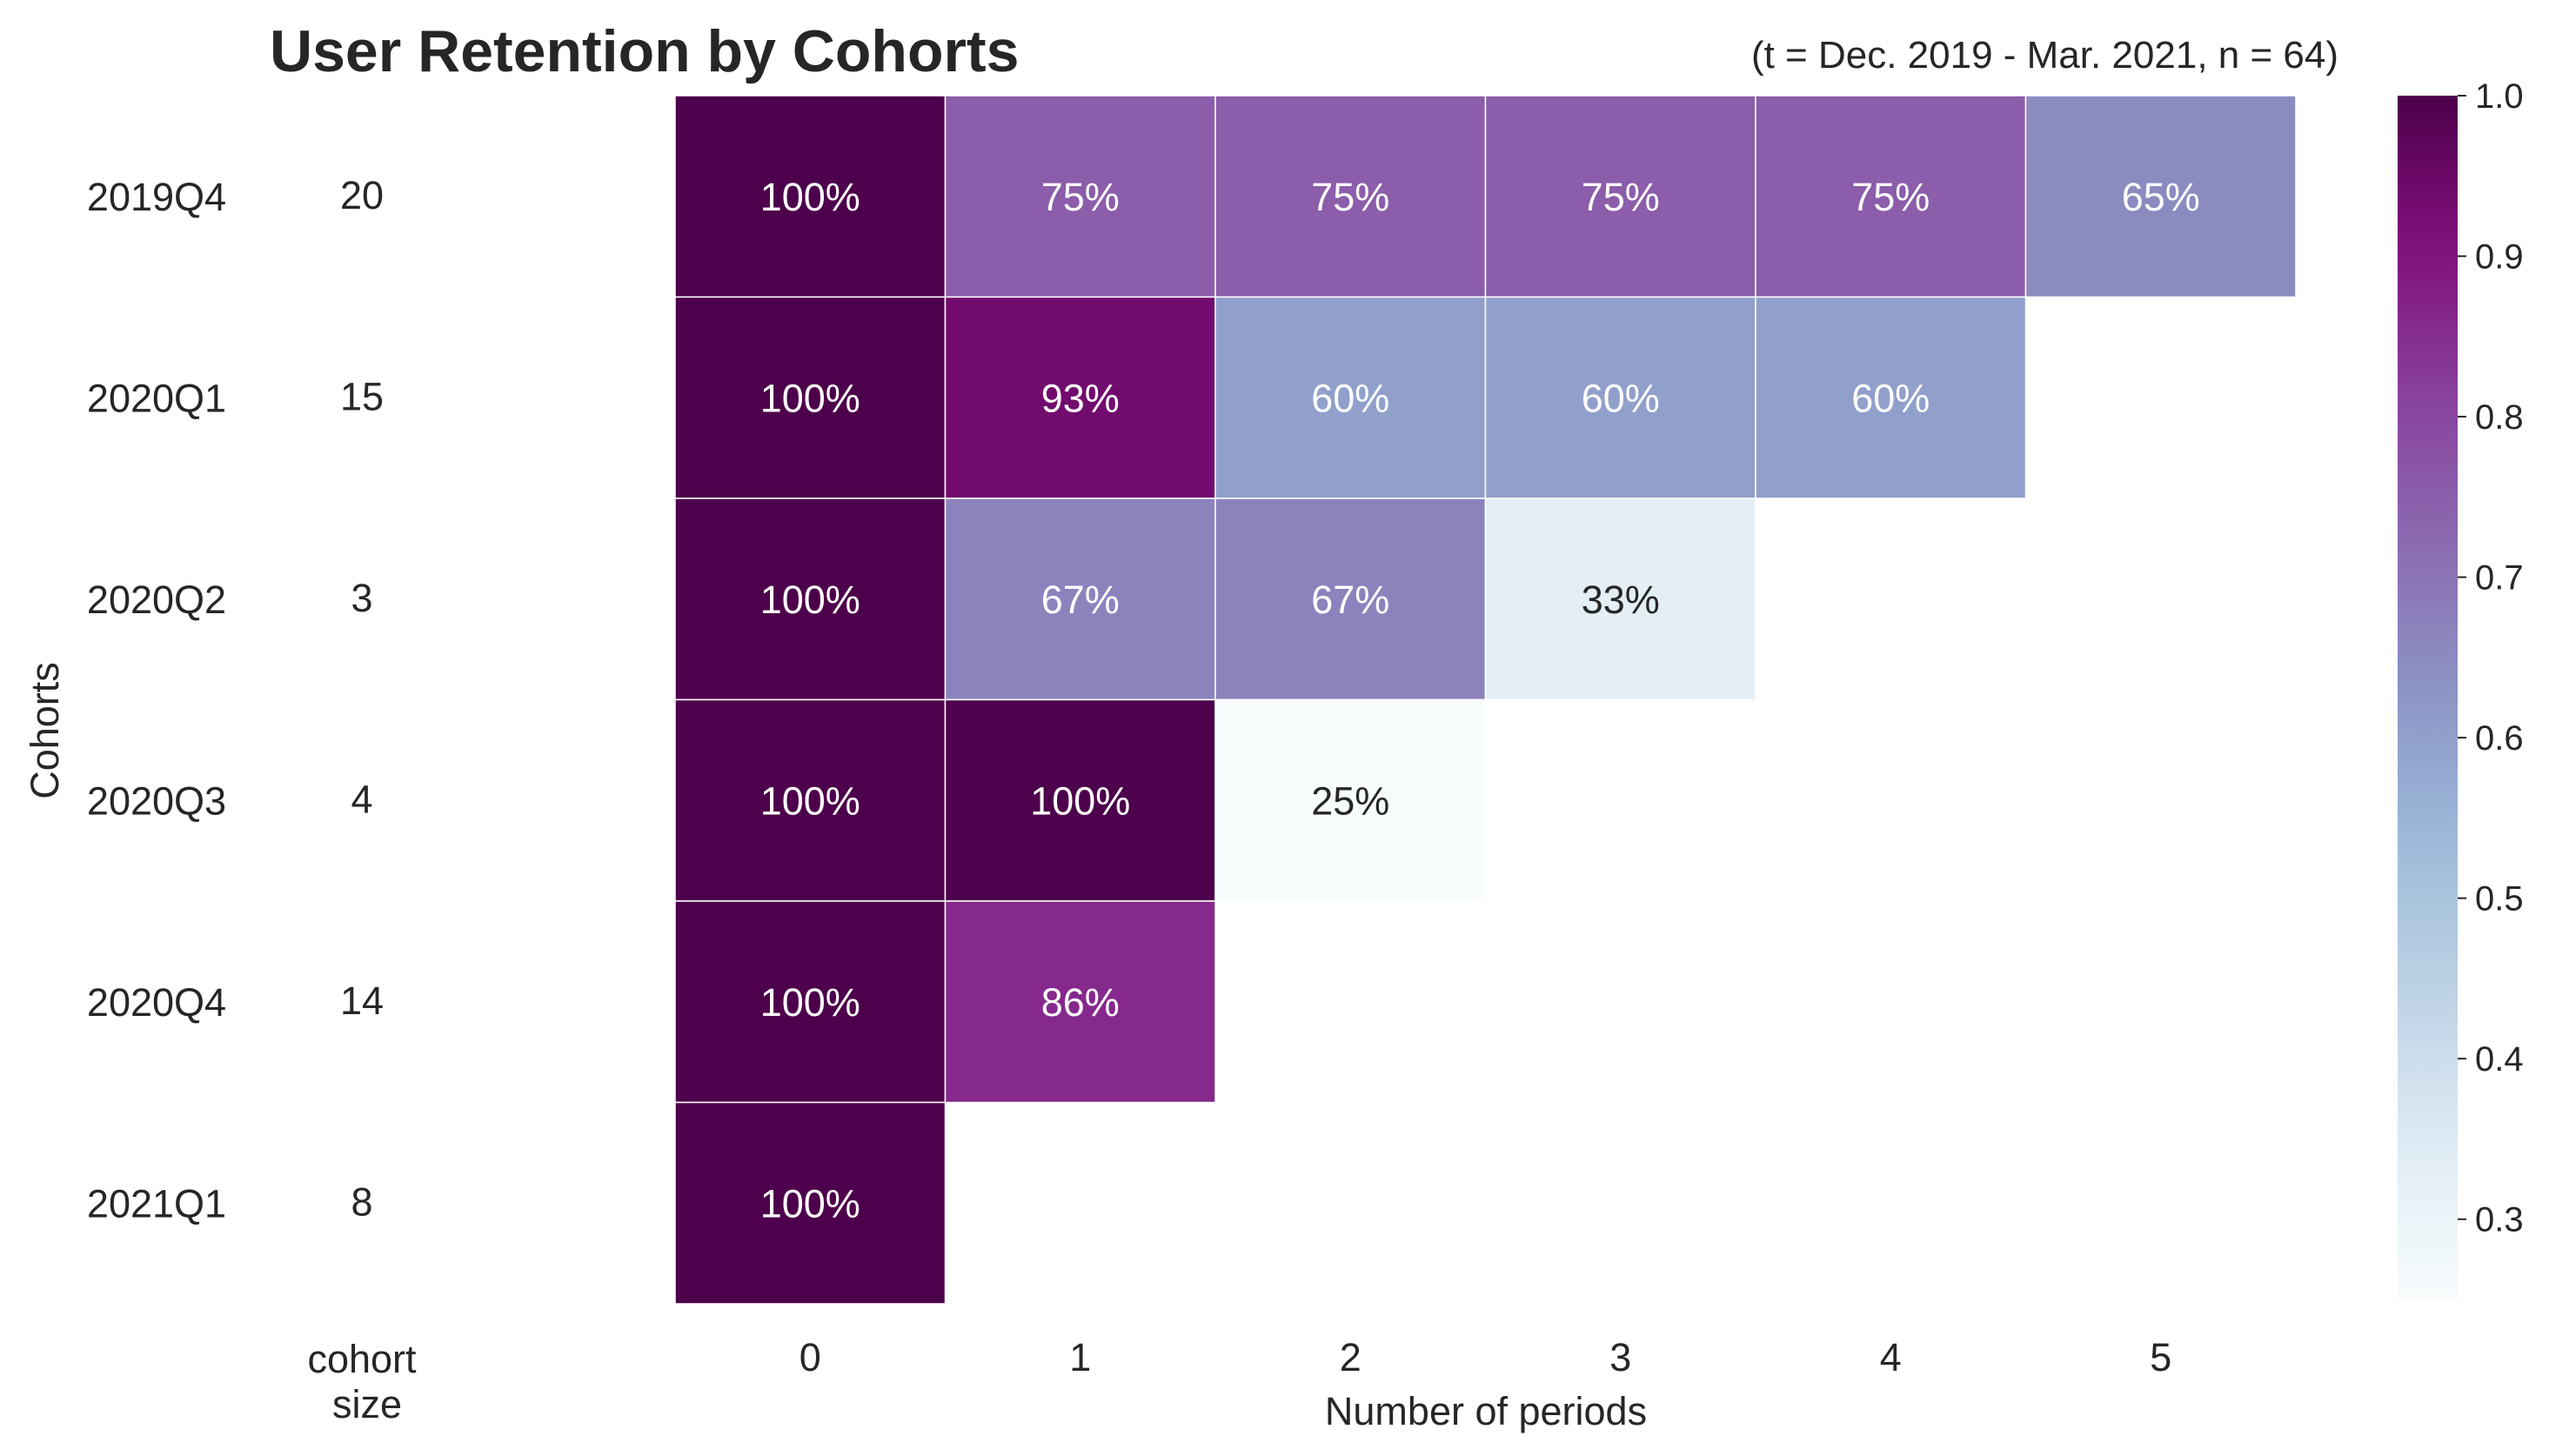 The image size is (2569, 1456). Describe the element at coordinates (156, 700) in the screenshot. I see `cohort-labels: 2019Q4 2020Q1 2020Q2 2020Q3 2020Q4 2021Q1` at that location.